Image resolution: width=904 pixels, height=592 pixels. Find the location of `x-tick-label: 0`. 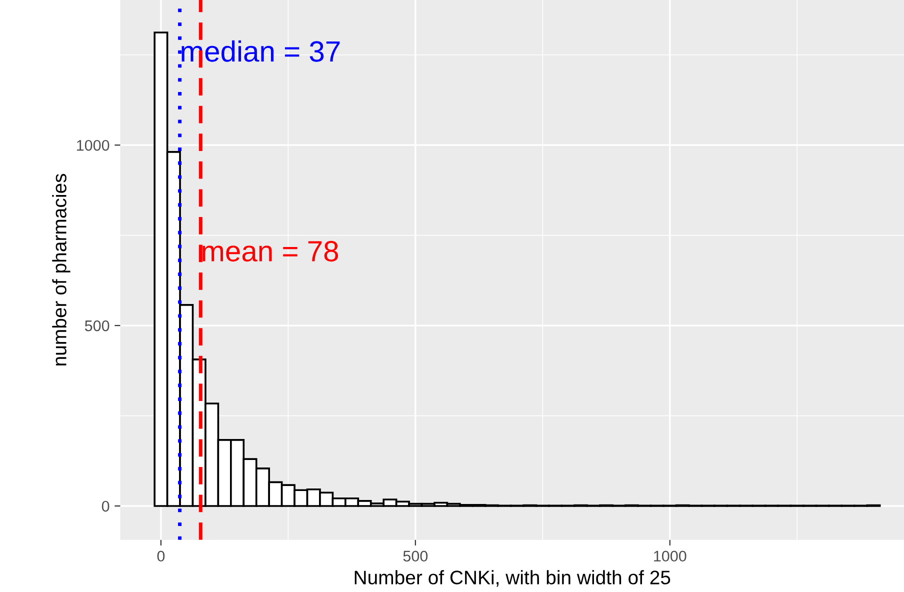

x-tick-label: 0 is located at coordinates (161, 556).